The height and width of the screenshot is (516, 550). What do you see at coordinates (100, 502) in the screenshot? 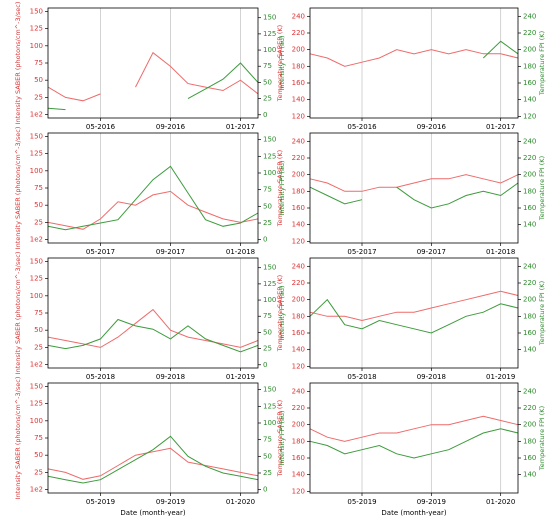
I see `x-tick-label: 05-2019` at bounding box center [100, 502].